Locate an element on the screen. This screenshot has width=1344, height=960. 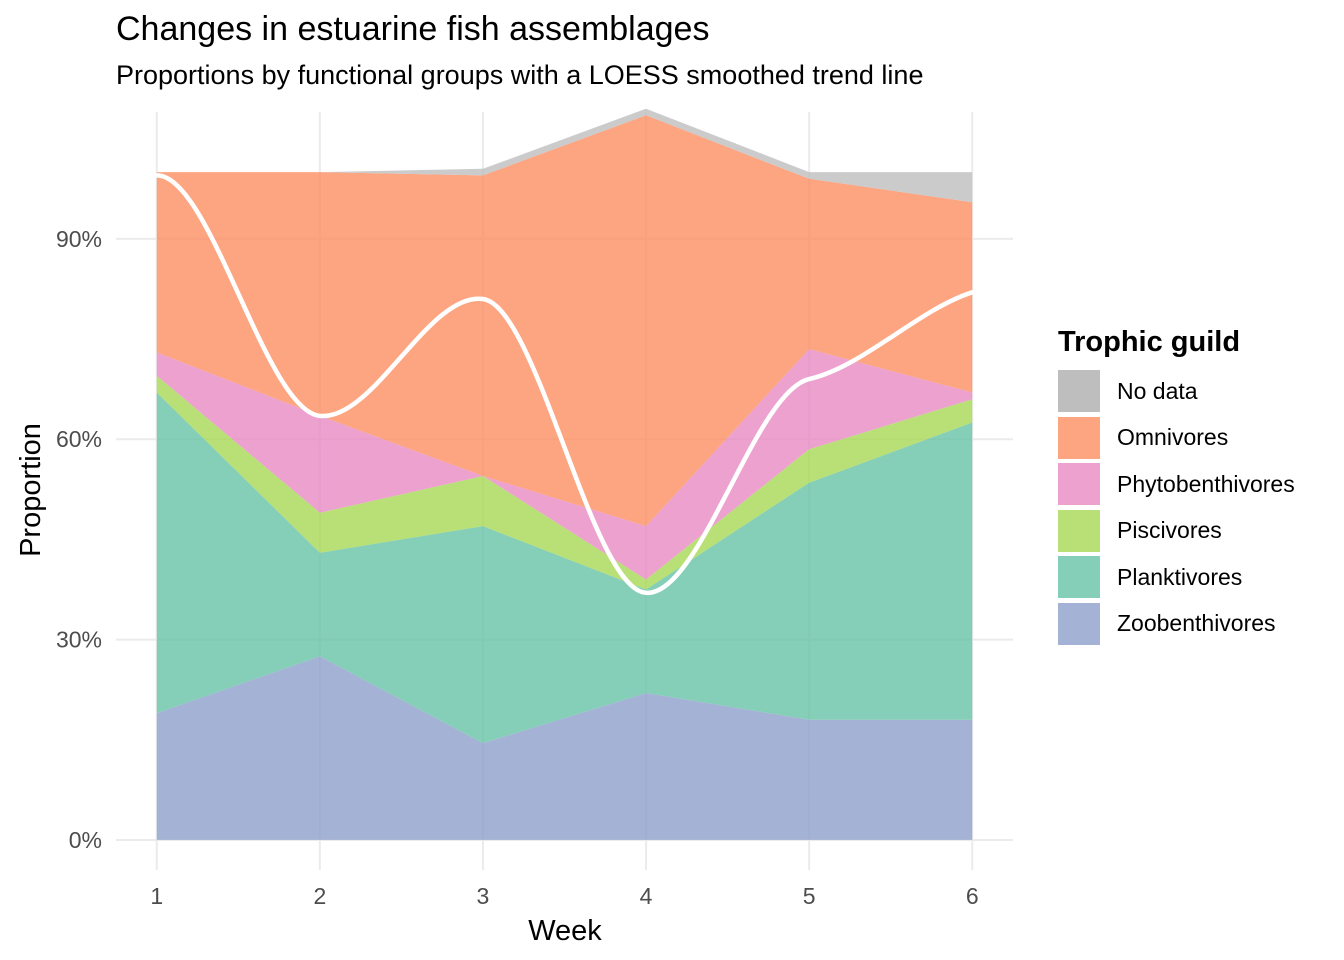
chart-title: Changes in estuarine fish assemblages is located at coordinates (413, 29).